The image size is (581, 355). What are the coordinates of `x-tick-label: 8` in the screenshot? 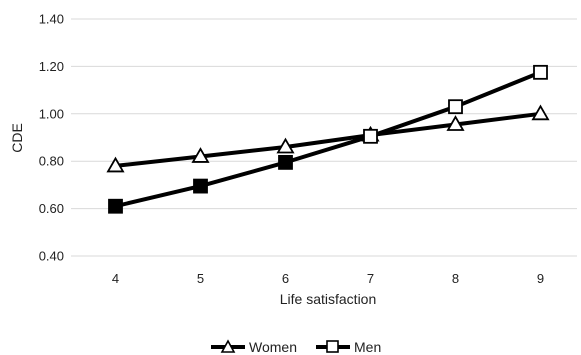 It's located at (455, 278).